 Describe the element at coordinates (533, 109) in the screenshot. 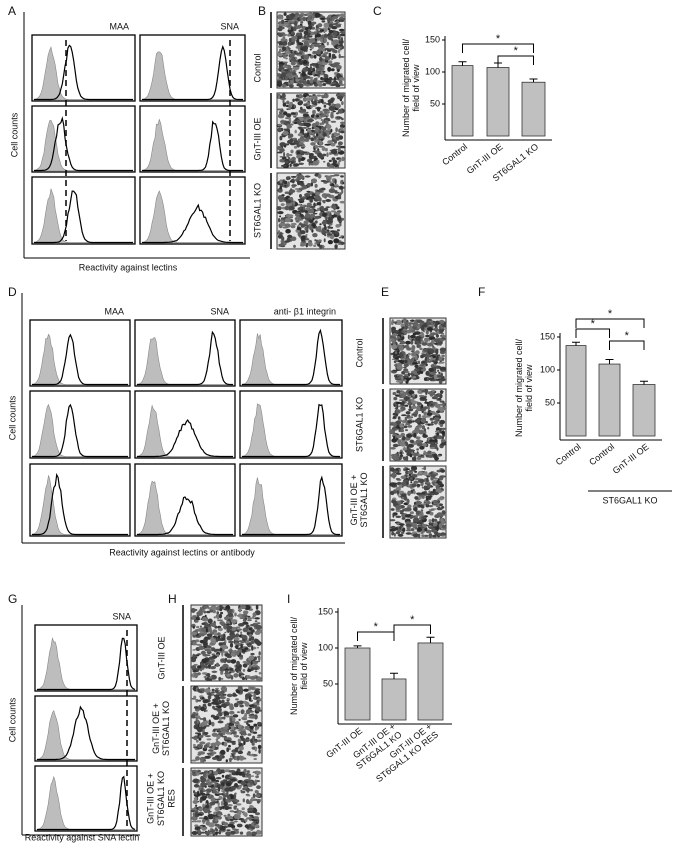

I see `bar` at that location.